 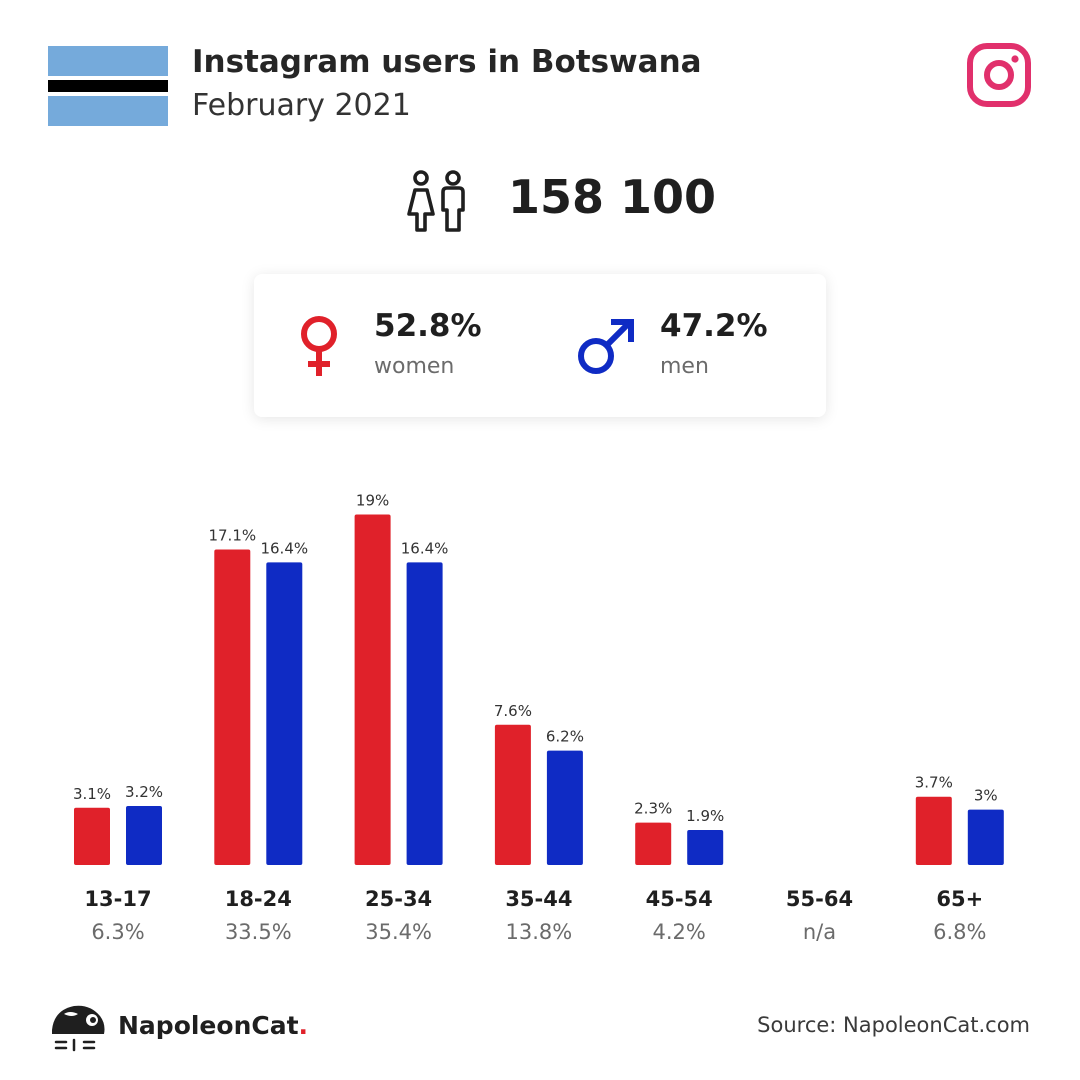 I want to click on data-label-women-18-24: 17.1%, so click(x=232, y=536).